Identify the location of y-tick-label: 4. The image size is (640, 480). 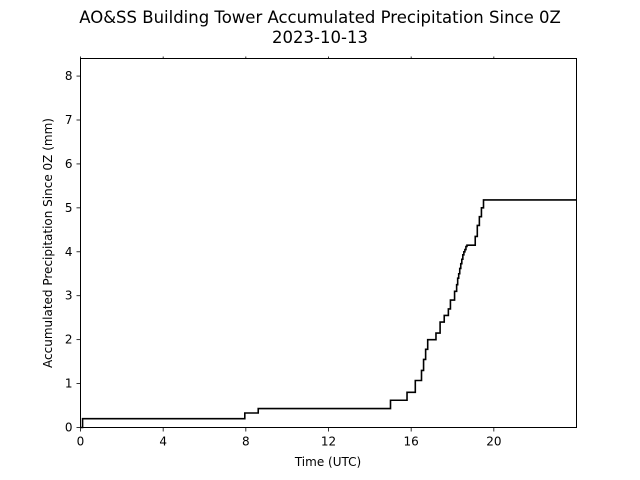
(69, 252).